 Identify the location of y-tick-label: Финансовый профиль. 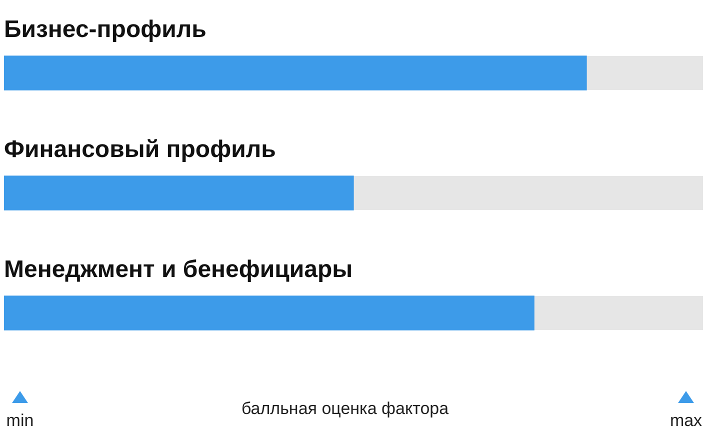
(140, 149).